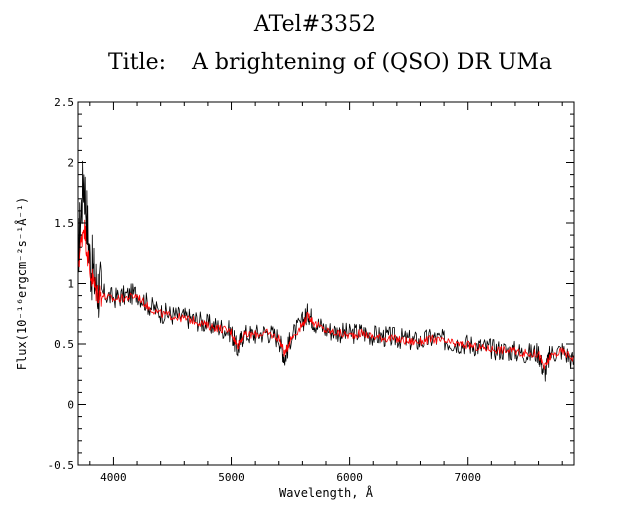 The width and height of the screenshot is (630, 515). I want to click on y-tick-label: 1, so click(70, 284).